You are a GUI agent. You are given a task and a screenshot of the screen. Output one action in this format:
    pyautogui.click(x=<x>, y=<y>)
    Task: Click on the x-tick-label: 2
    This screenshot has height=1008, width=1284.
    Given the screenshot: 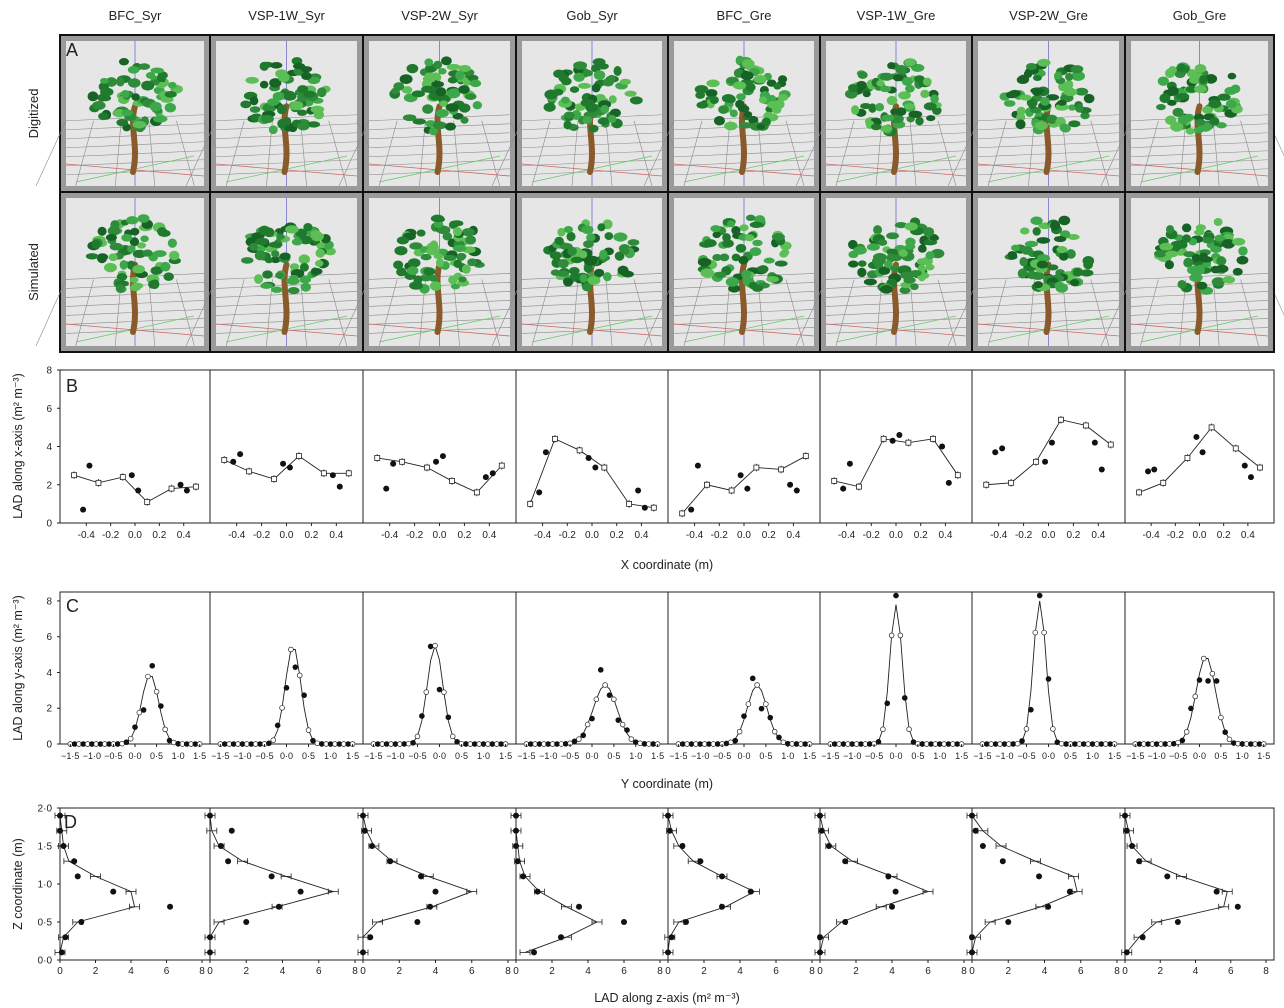 What is the action you would take?
    pyautogui.click(x=1160, y=971)
    